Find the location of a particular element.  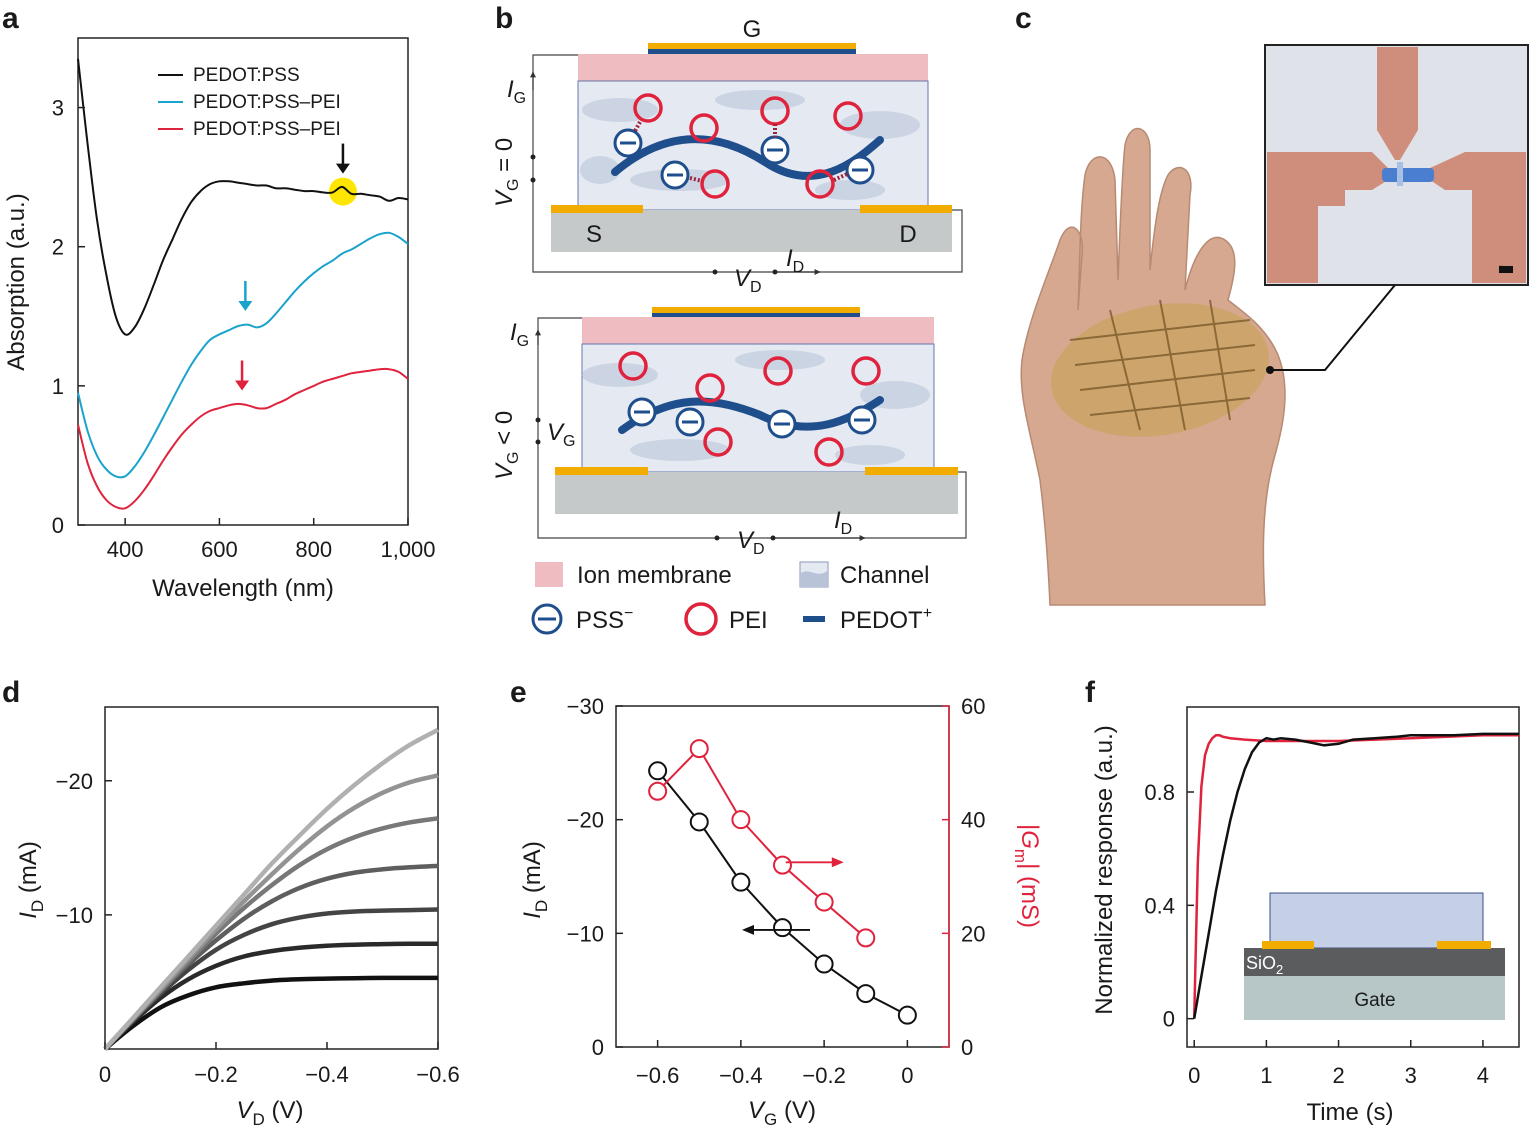

chart-a-ytick-label: 3 is located at coordinates (58, 108).